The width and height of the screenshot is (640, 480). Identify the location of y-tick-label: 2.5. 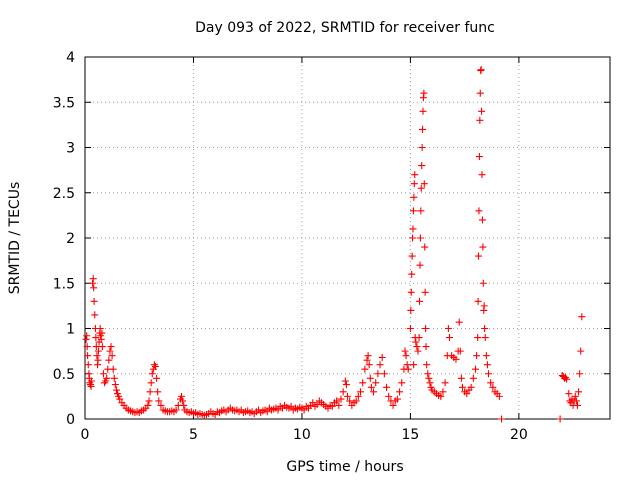
(64, 194).